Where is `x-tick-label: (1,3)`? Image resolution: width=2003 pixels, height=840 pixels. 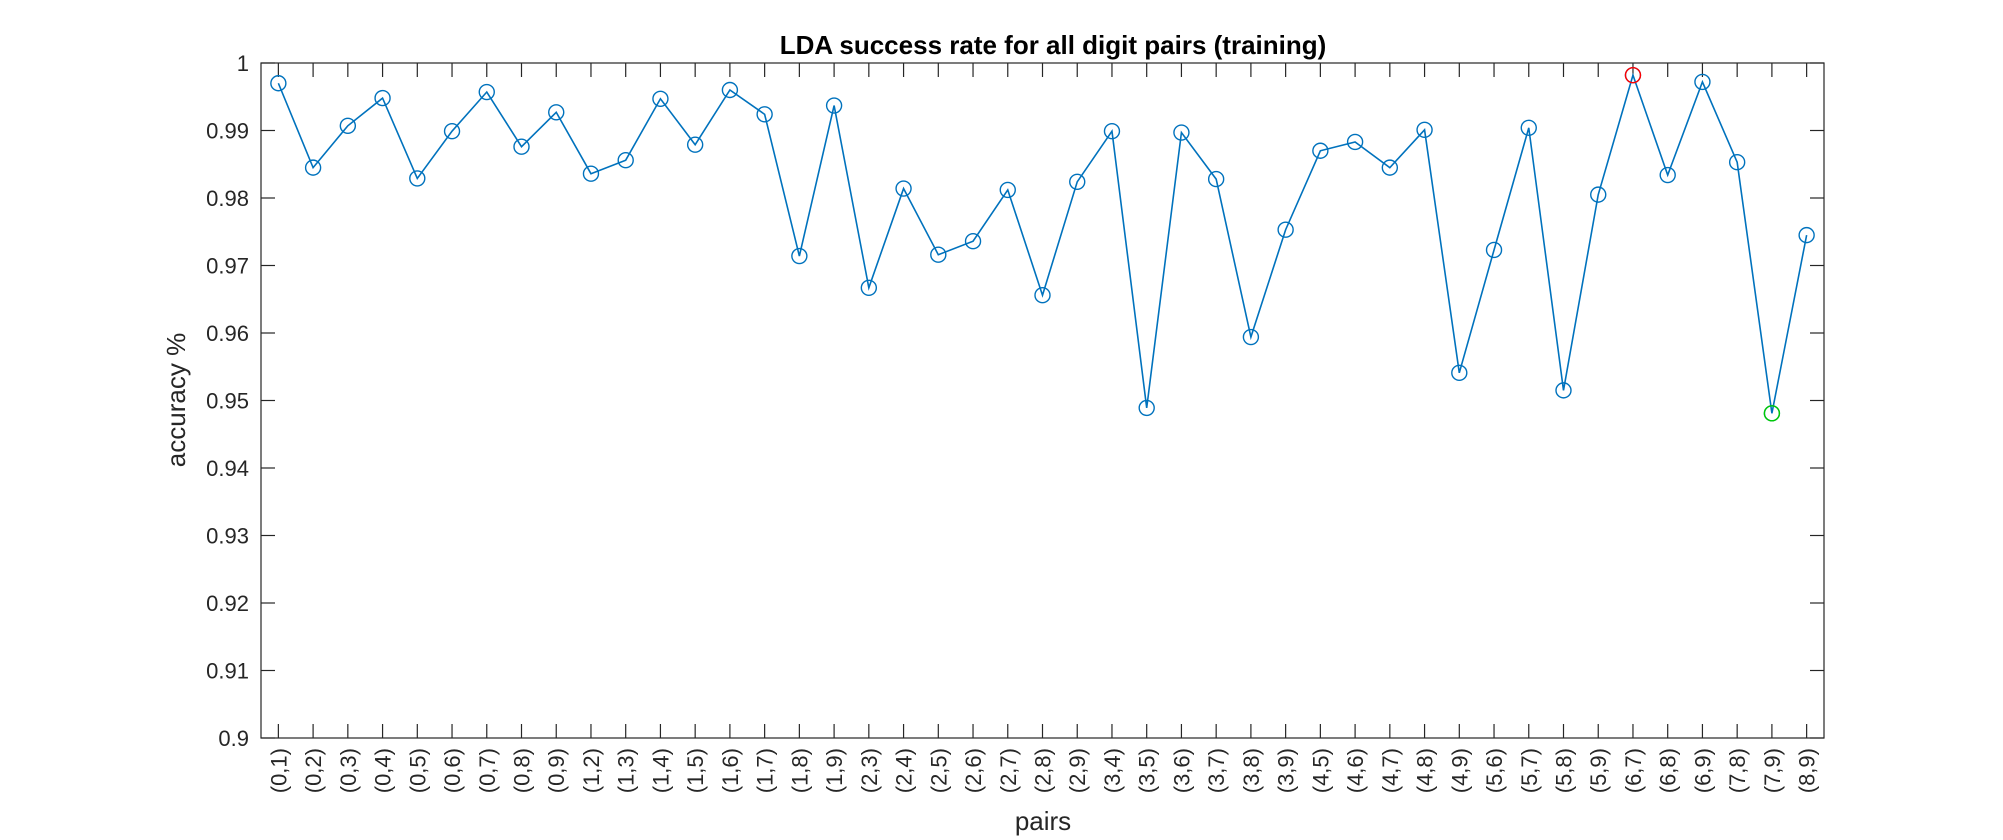
x-tick-label: (1,3) is located at coordinates (626, 770).